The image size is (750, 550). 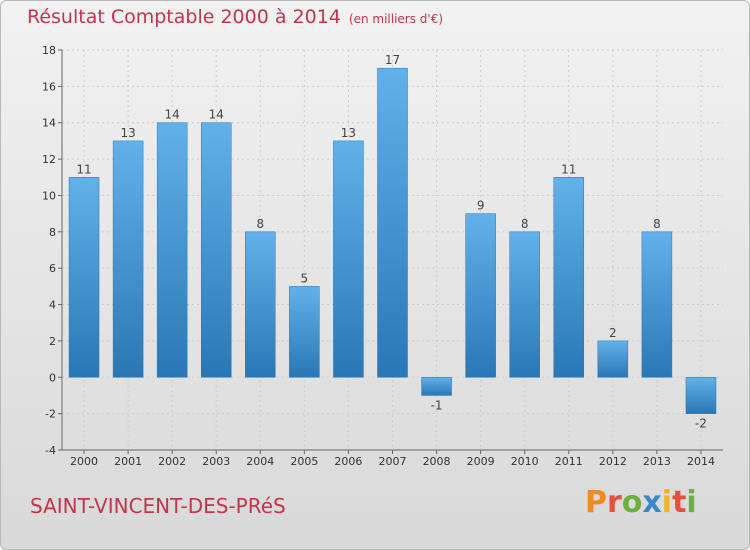 What do you see at coordinates (613, 333) in the screenshot?
I see `data-label-2012: 2` at bounding box center [613, 333].